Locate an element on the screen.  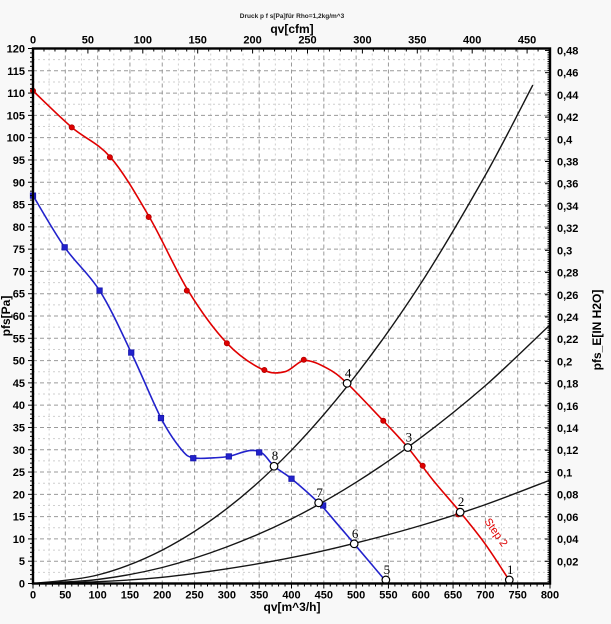
bottom-tick-label: 150 is located at coordinates (130, 596).